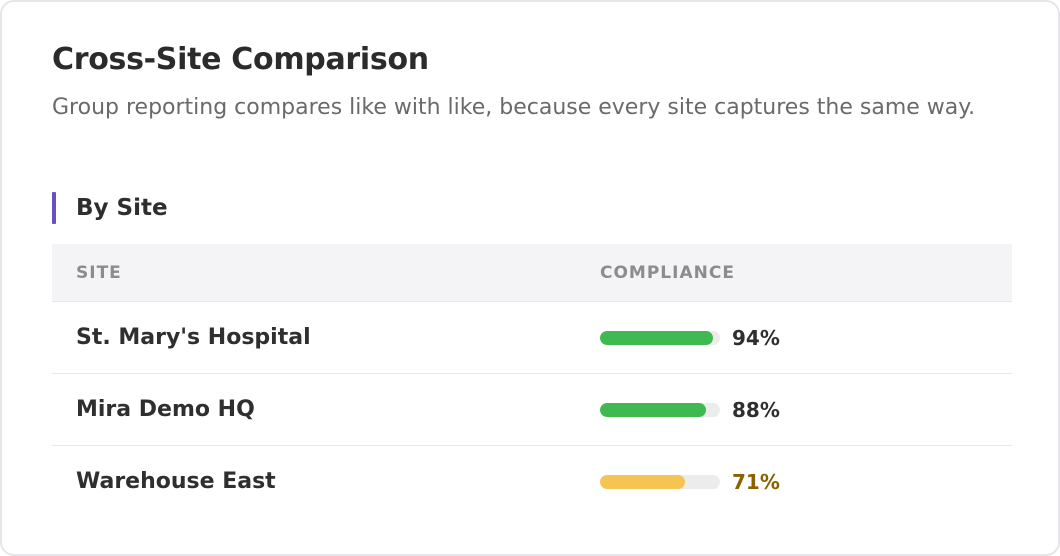 The image size is (1060, 556). Describe the element at coordinates (667, 273) in the screenshot. I see `column-header-compliance: COMPLIANCE` at that location.